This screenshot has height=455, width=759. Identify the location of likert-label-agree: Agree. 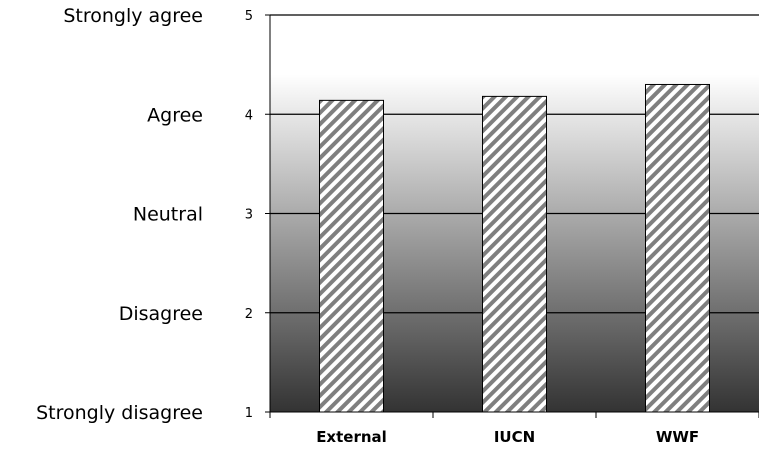
(175, 115).